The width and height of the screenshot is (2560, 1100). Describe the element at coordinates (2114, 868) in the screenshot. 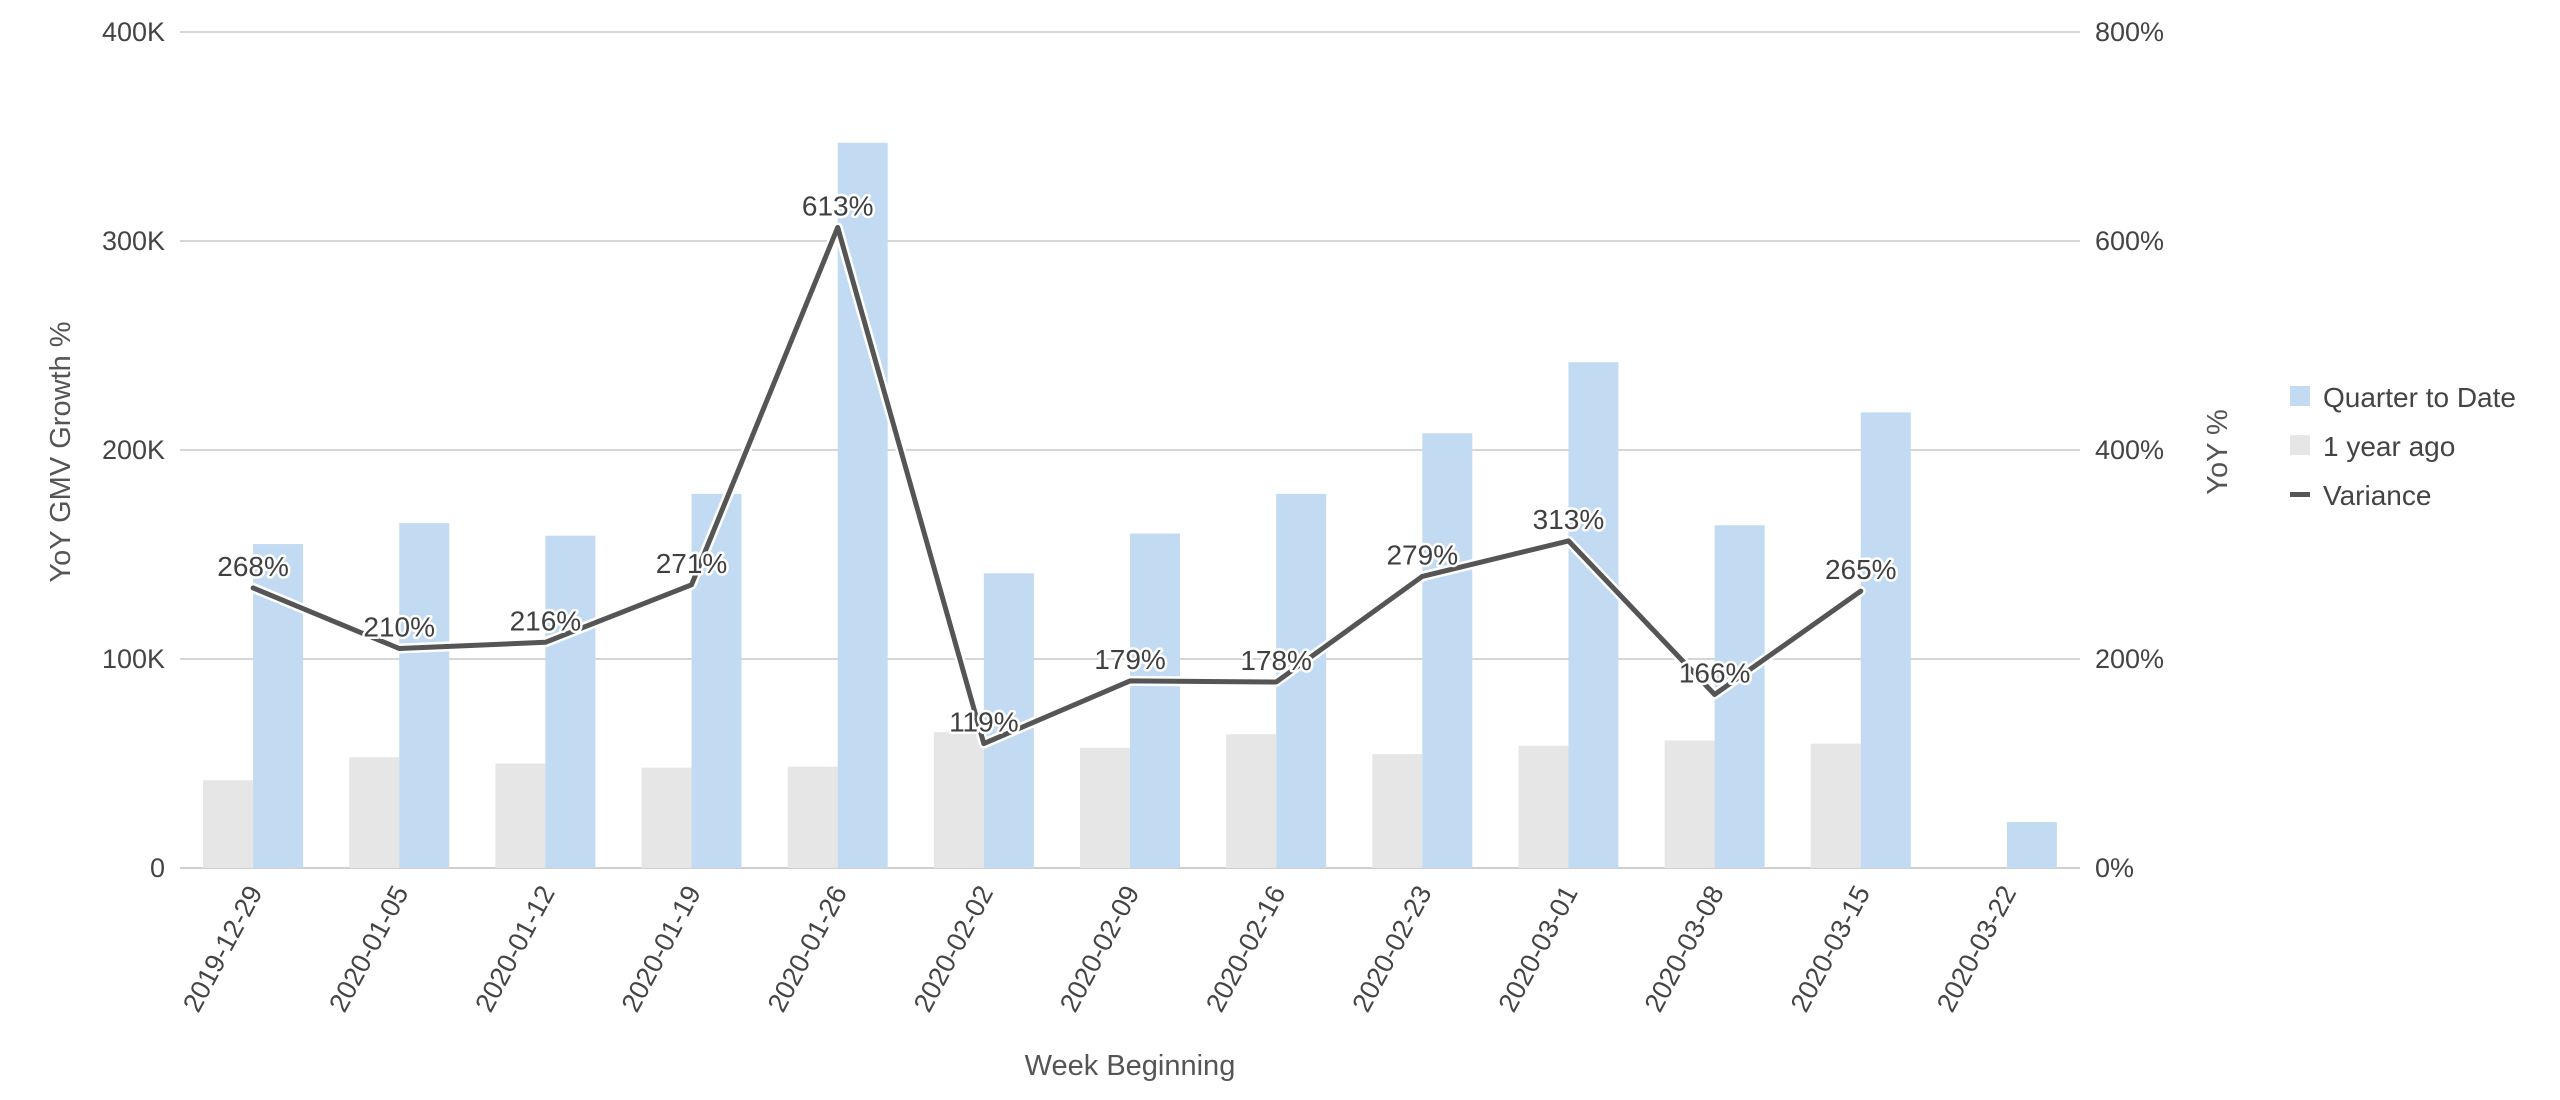

I see `y2-tick-label: 0%` at that location.